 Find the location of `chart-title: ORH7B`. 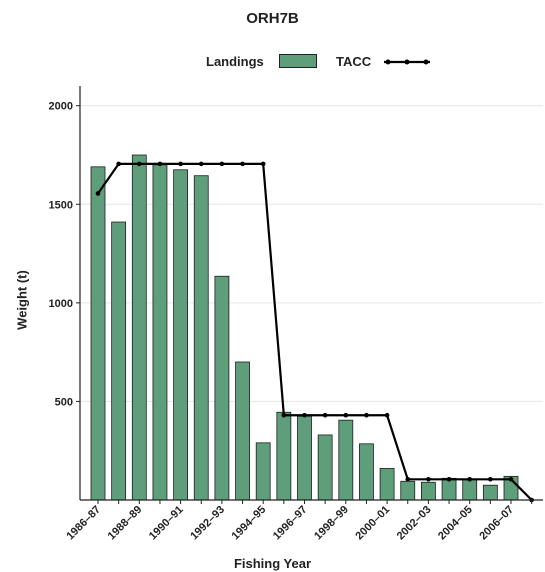

chart-title: ORH7B is located at coordinates (272, 18).